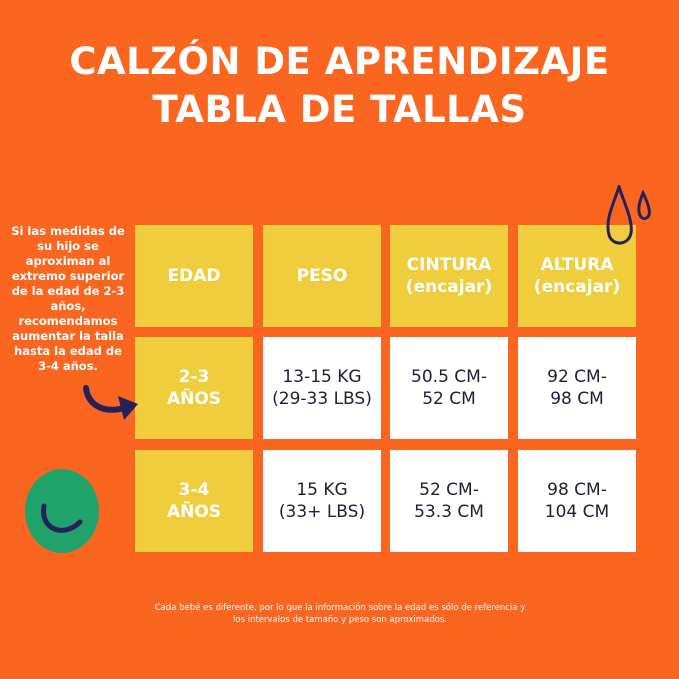 The image size is (679, 679). What do you see at coordinates (110, 402) in the screenshot?
I see `curved-arrow-icon` at bounding box center [110, 402].